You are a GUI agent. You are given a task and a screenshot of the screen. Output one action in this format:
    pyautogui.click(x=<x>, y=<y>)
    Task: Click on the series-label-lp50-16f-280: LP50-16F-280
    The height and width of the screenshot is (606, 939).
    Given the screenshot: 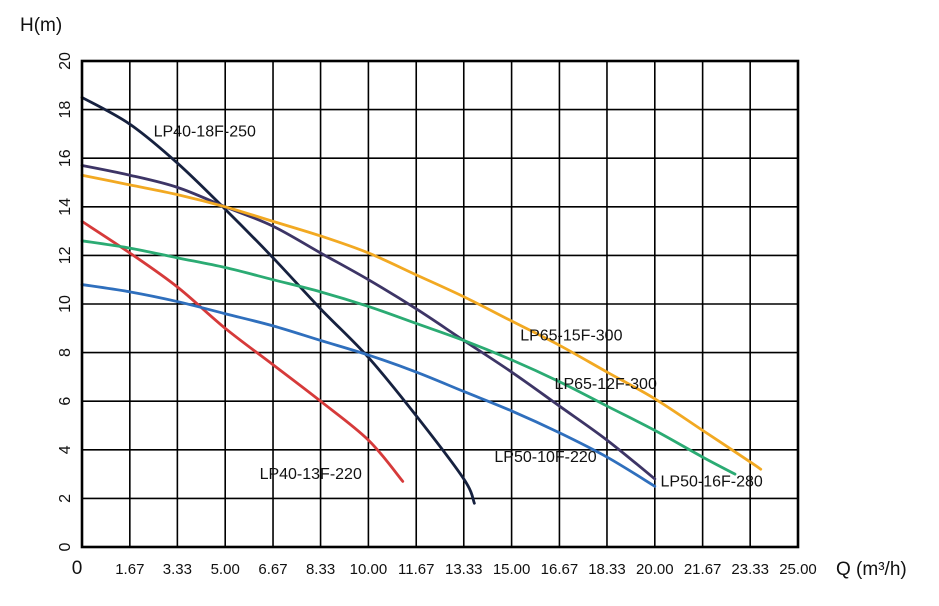 What is the action you would take?
    pyautogui.click(x=712, y=481)
    